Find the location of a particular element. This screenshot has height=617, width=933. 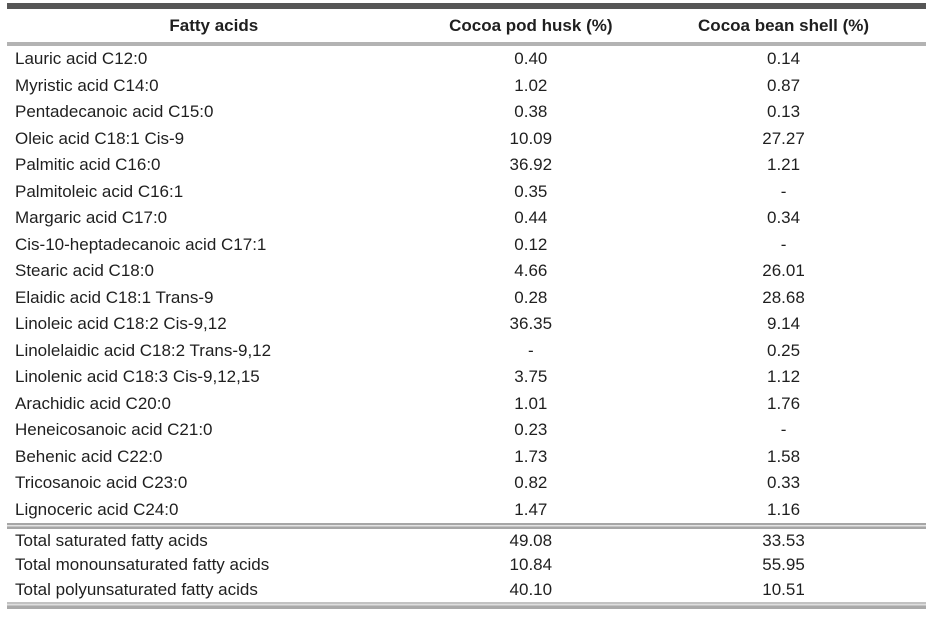

column-header-cocoa-pod-husk: Cocoa pod husk (%) is located at coordinates (531, 25).